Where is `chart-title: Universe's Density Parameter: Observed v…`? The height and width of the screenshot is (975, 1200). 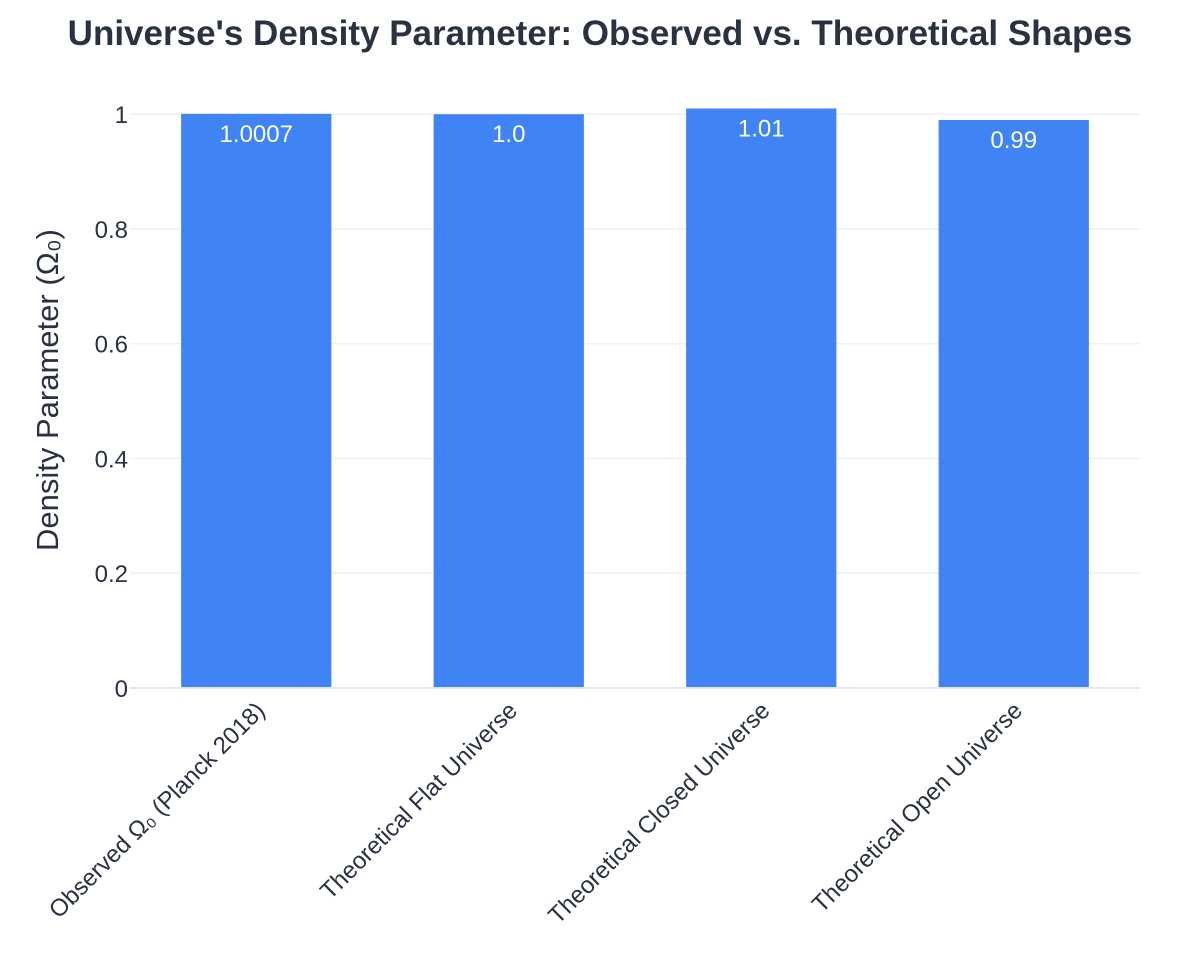 chart-title: Universe's Density Parameter: Observed v… is located at coordinates (600, 33).